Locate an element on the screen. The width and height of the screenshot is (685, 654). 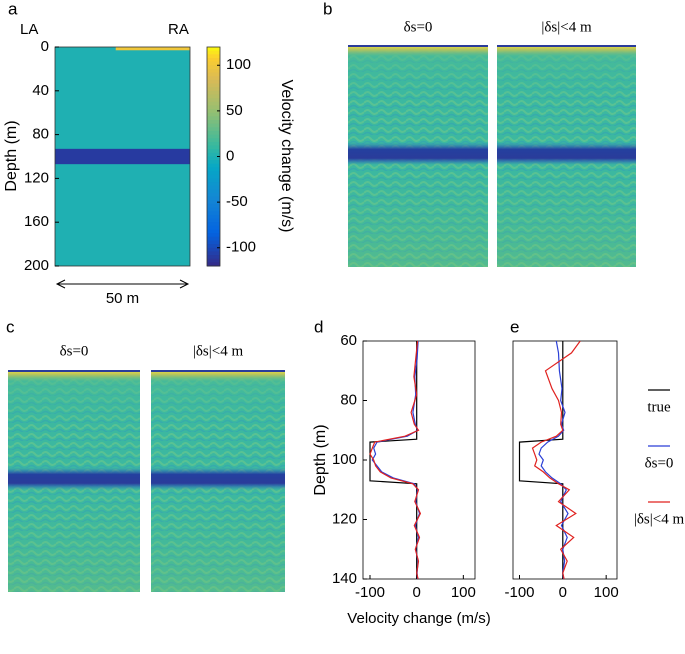
arrow-head is located at coordinates (122, 284).